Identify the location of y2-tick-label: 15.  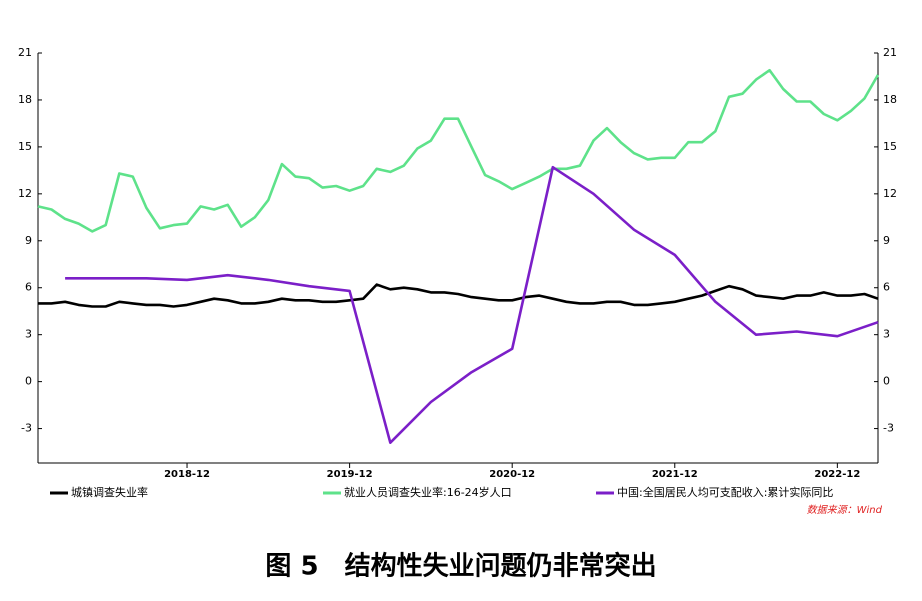
(890, 146).